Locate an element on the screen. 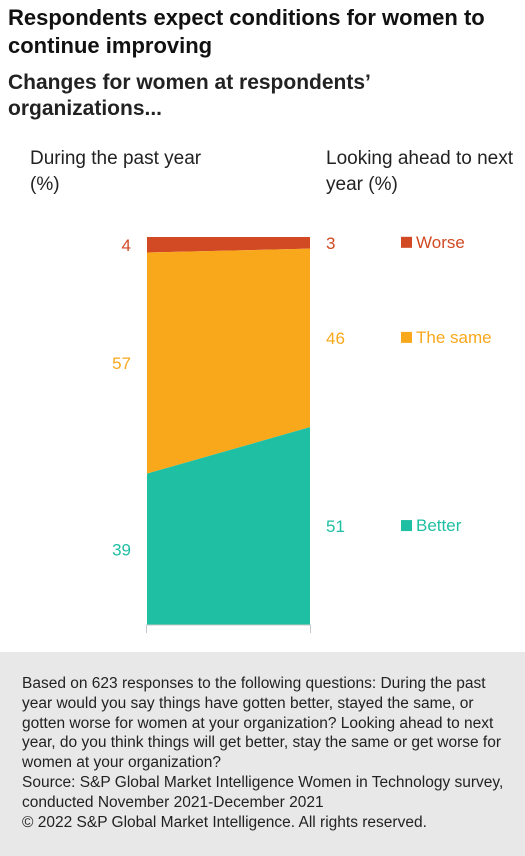 This screenshot has width=525, height=856. value-label-left-the-same: 57 is located at coordinates (121, 363).